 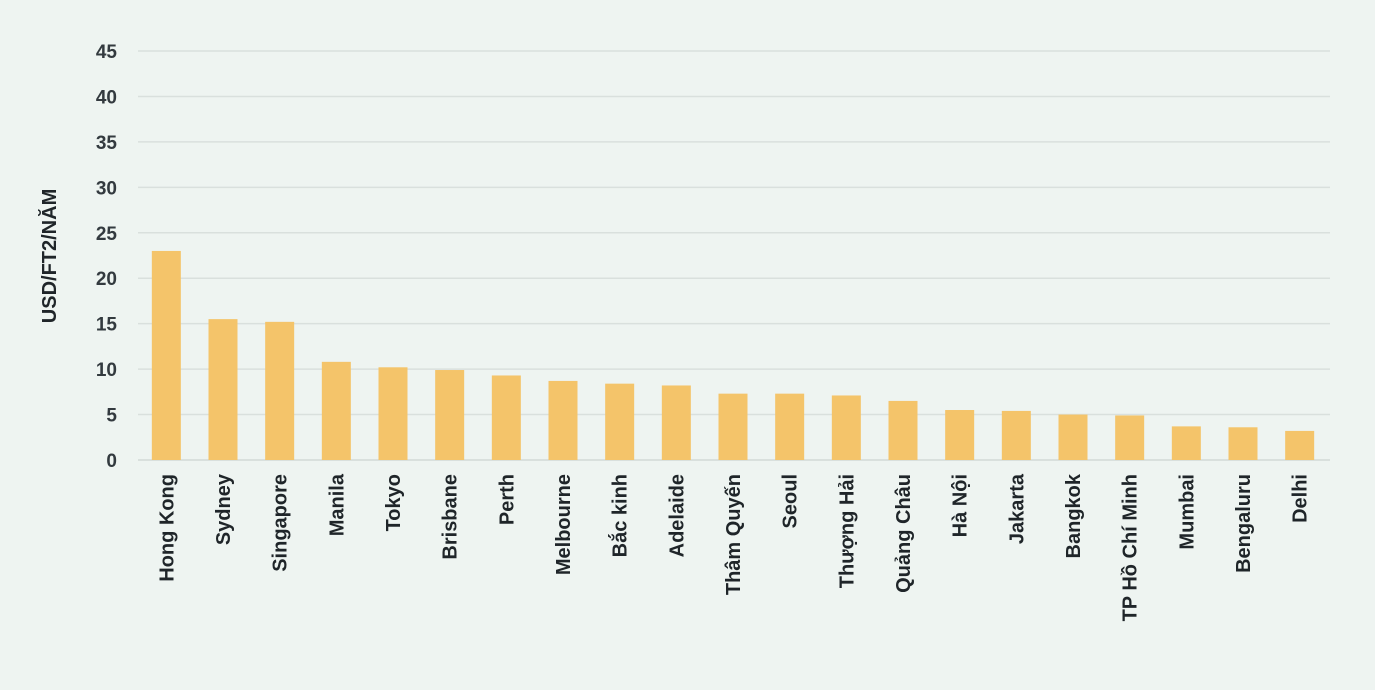 I want to click on y-tick-label: 25, so click(x=107, y=234).